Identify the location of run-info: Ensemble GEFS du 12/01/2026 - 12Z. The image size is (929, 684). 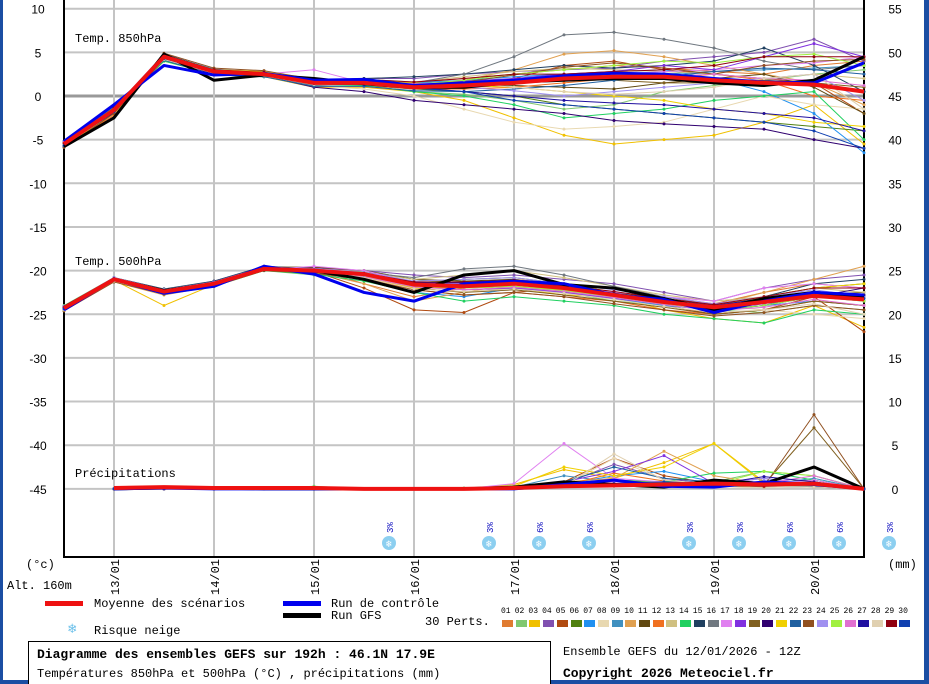
(682, 652).